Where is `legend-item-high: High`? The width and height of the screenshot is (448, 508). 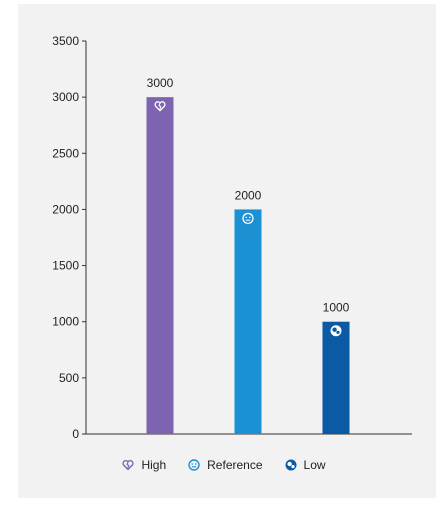 legend-item-high: High is located at coordinates (144, 465).